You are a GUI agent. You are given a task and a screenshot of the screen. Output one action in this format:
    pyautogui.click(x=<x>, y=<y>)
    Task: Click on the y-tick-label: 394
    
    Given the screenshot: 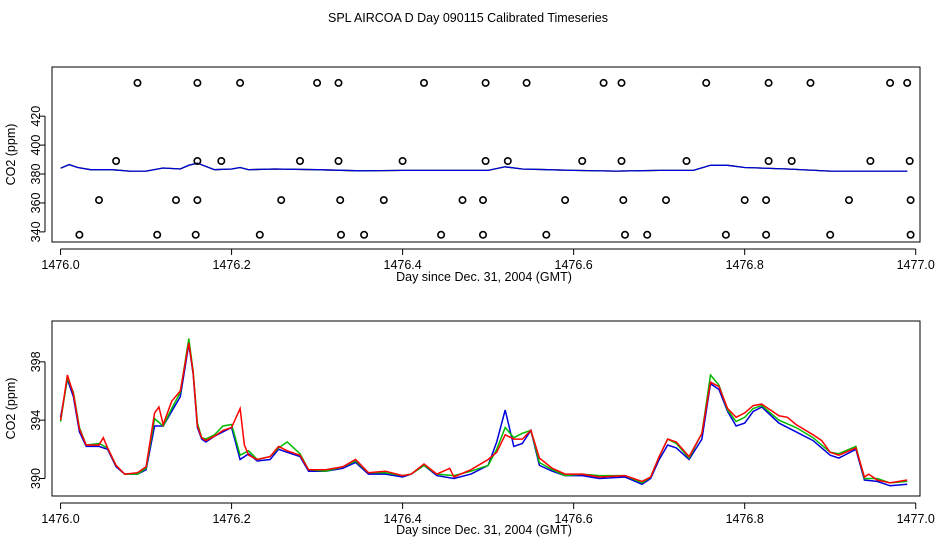 What is the action you would take?
    pyautogui.click(x=36, y=420)
    